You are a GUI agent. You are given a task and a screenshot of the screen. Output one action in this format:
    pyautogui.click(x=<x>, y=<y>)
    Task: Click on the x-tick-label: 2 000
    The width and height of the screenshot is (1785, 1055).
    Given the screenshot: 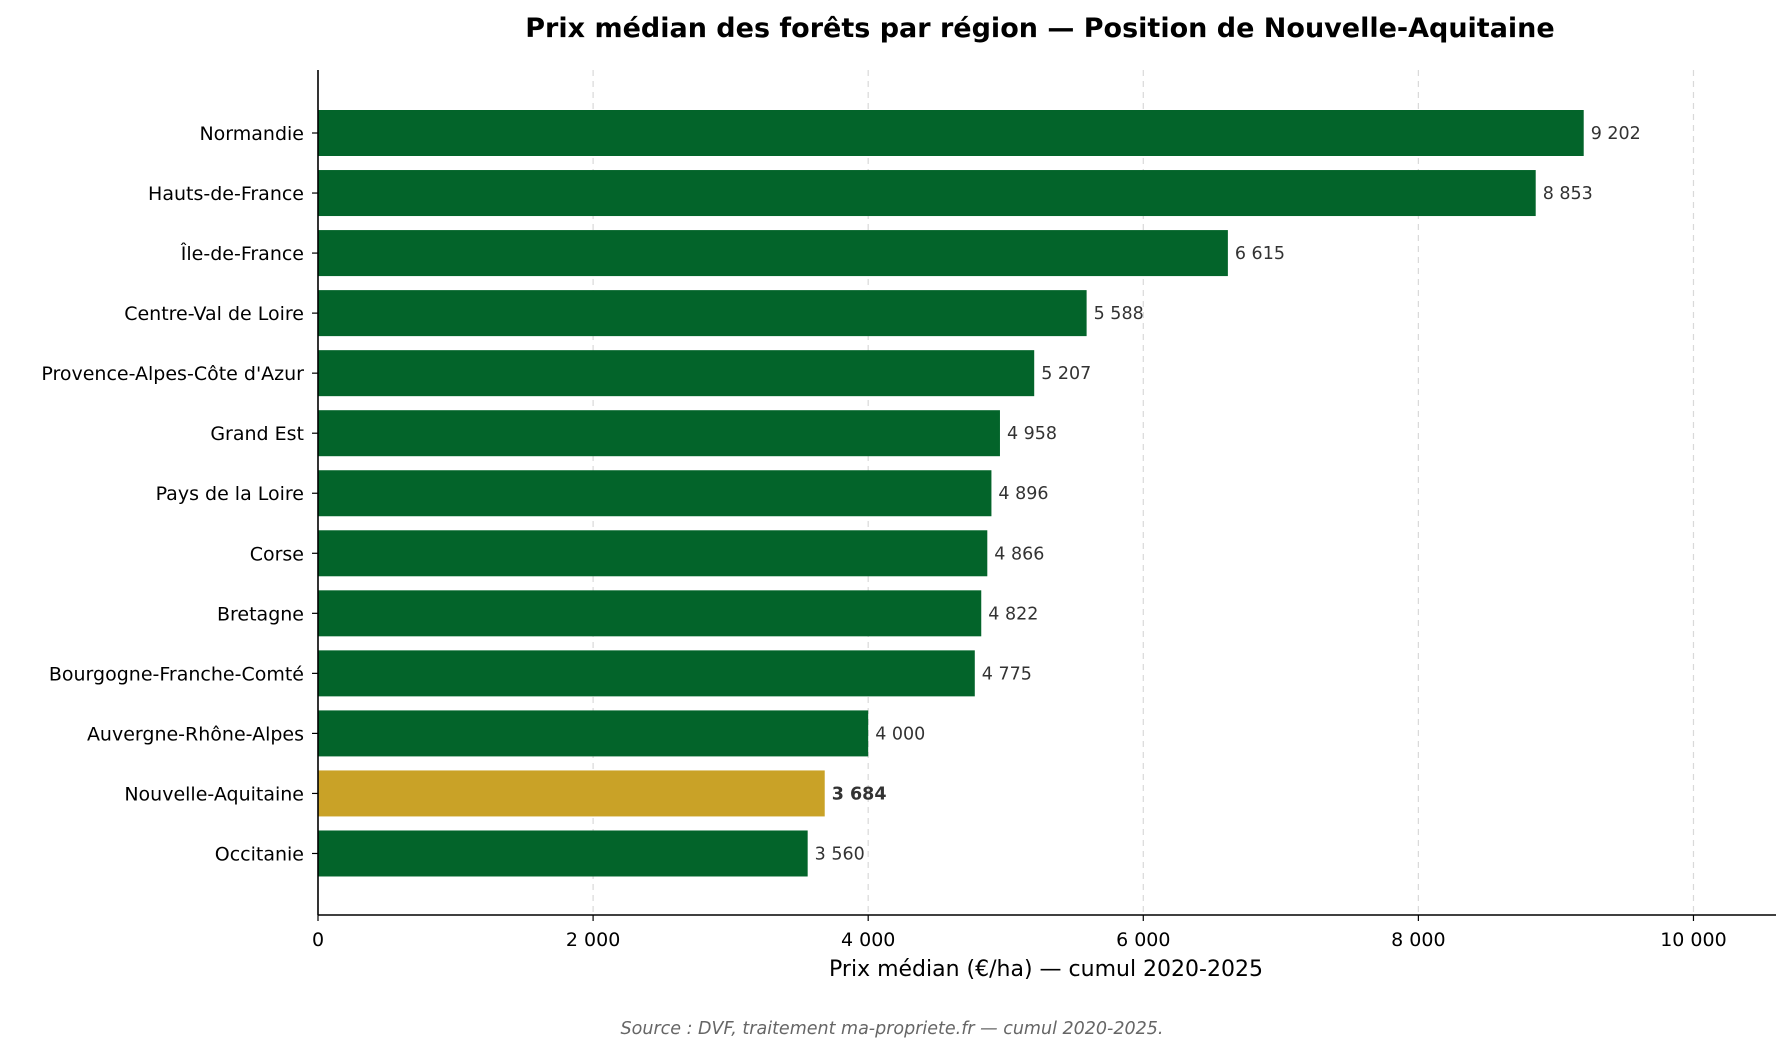 What is the action you would take?
    pyautogui.click(x=593, y=940)
    